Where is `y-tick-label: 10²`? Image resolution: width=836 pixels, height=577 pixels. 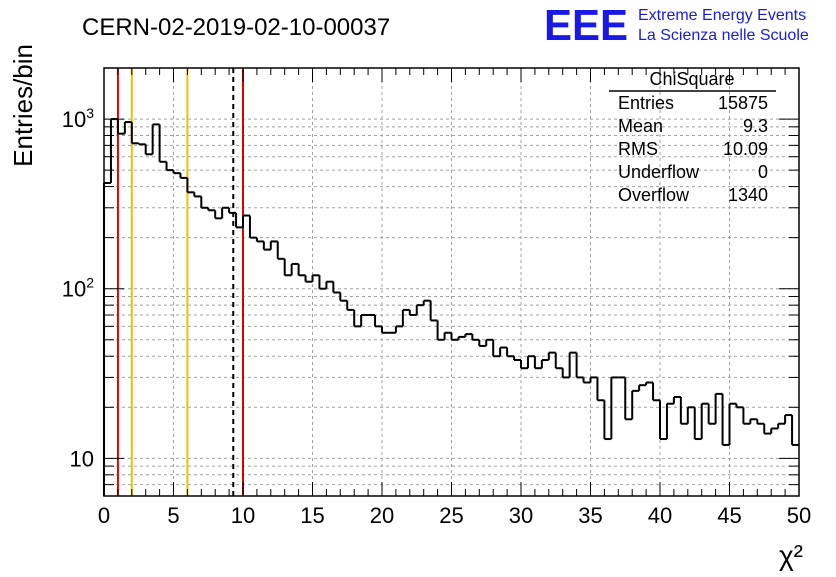 y-tick-label: 10² is located at coordinates (78, 288).